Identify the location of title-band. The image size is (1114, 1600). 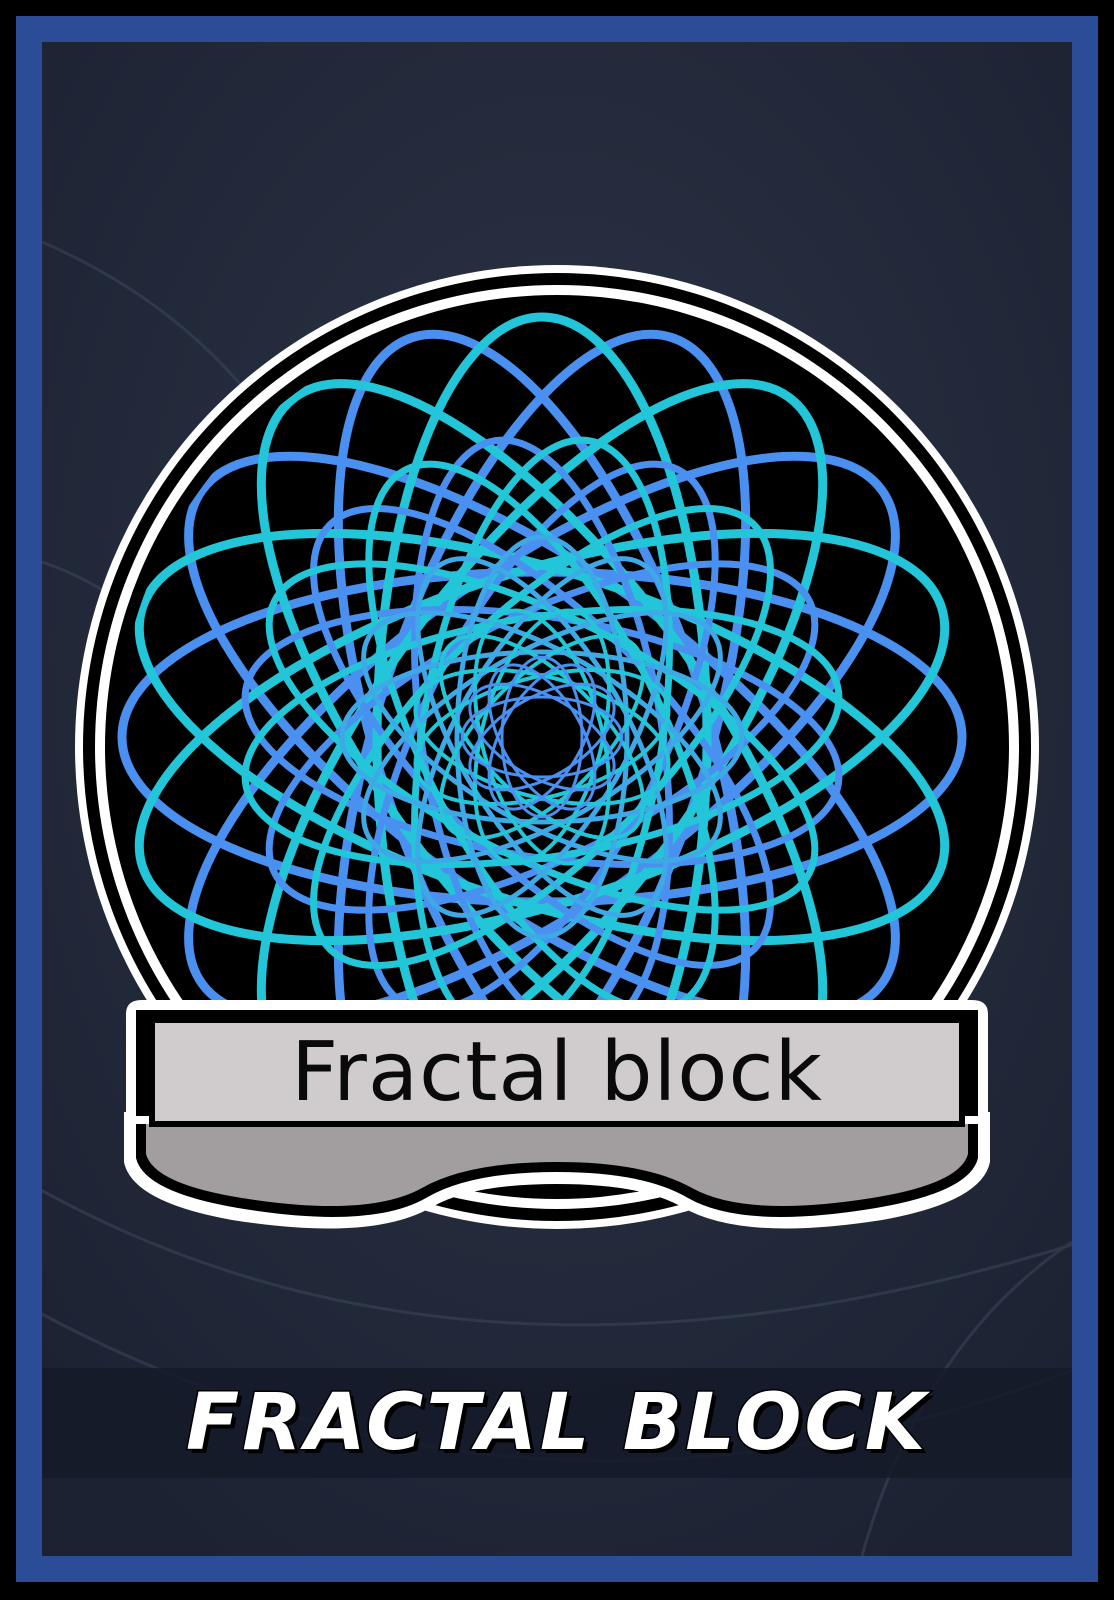
(557, 1423).